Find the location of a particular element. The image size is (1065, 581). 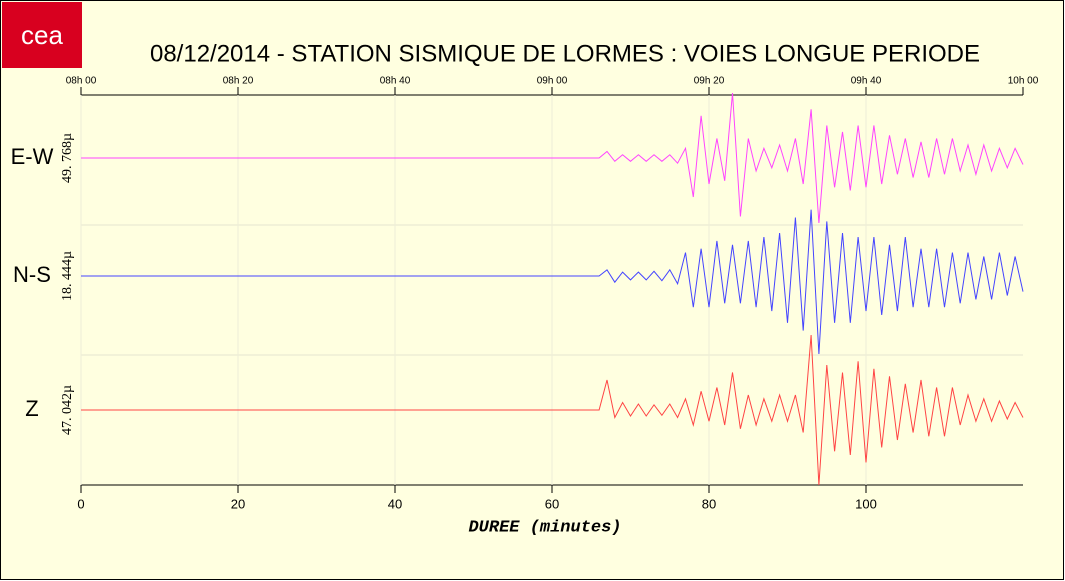

x-tick-label: 20 is located at coordinates (238, 503).